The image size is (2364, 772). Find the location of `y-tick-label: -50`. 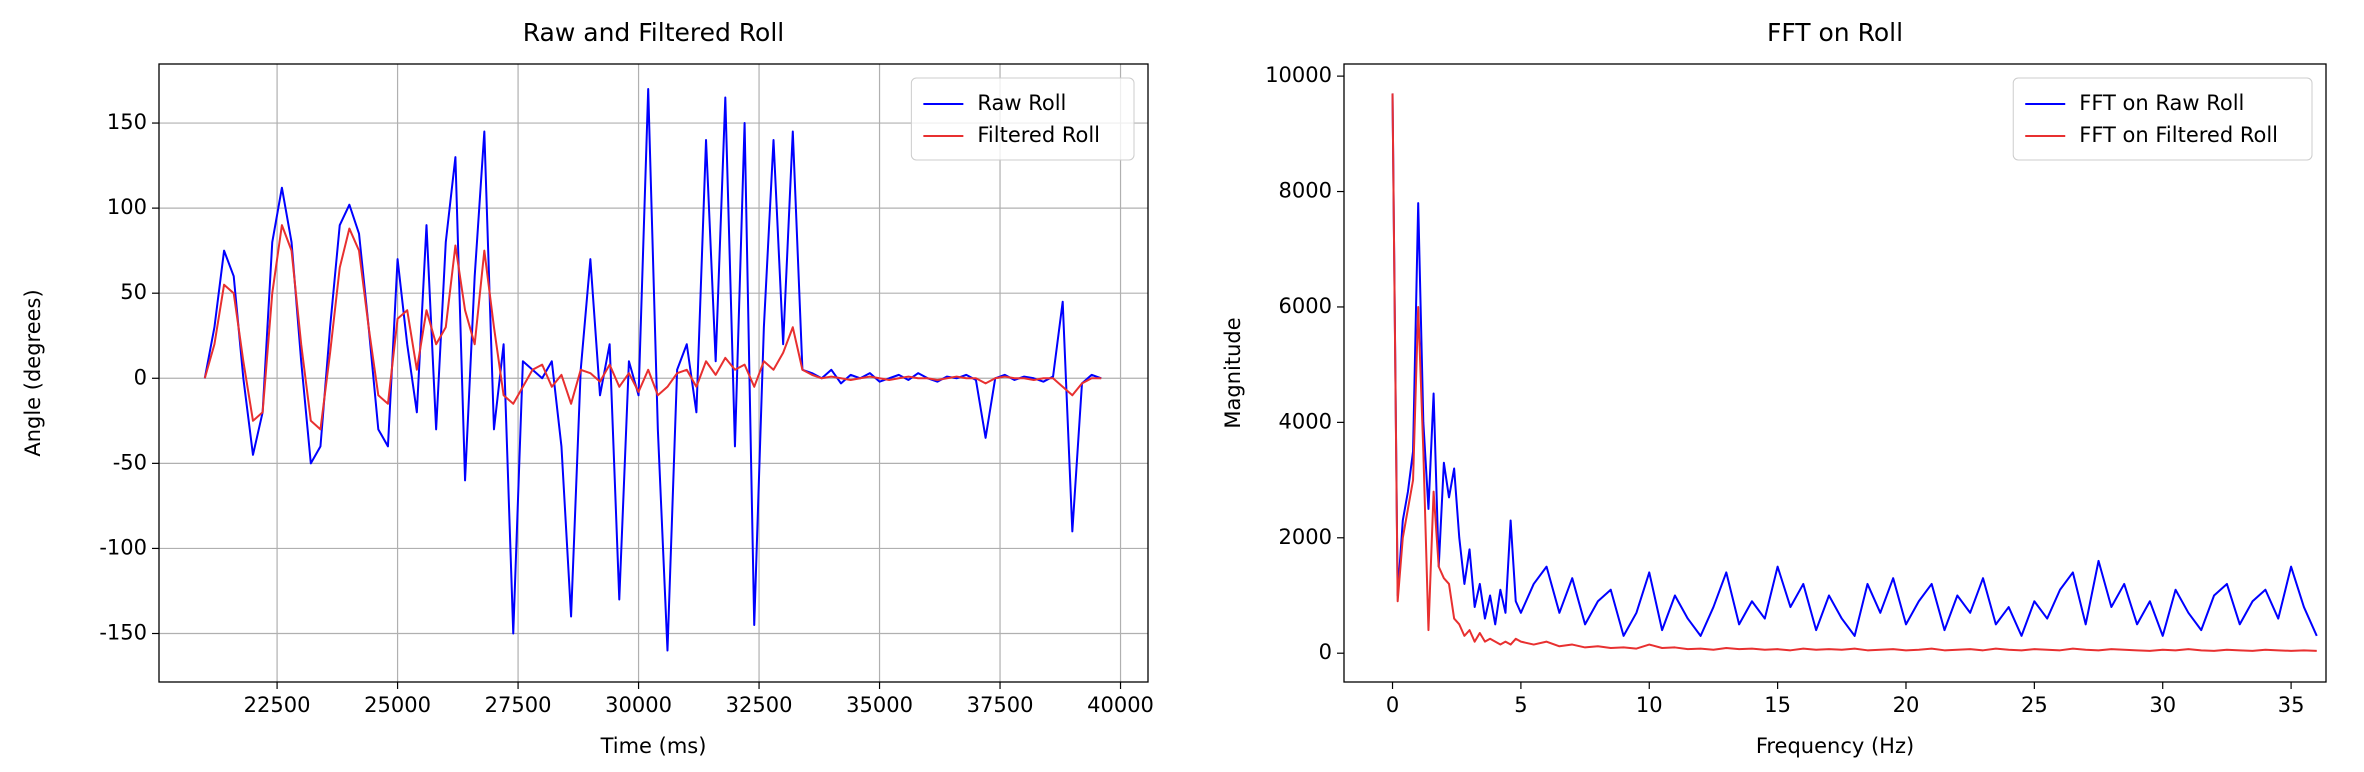

y-tick-label: -50 is located at coordinates (130, 462).